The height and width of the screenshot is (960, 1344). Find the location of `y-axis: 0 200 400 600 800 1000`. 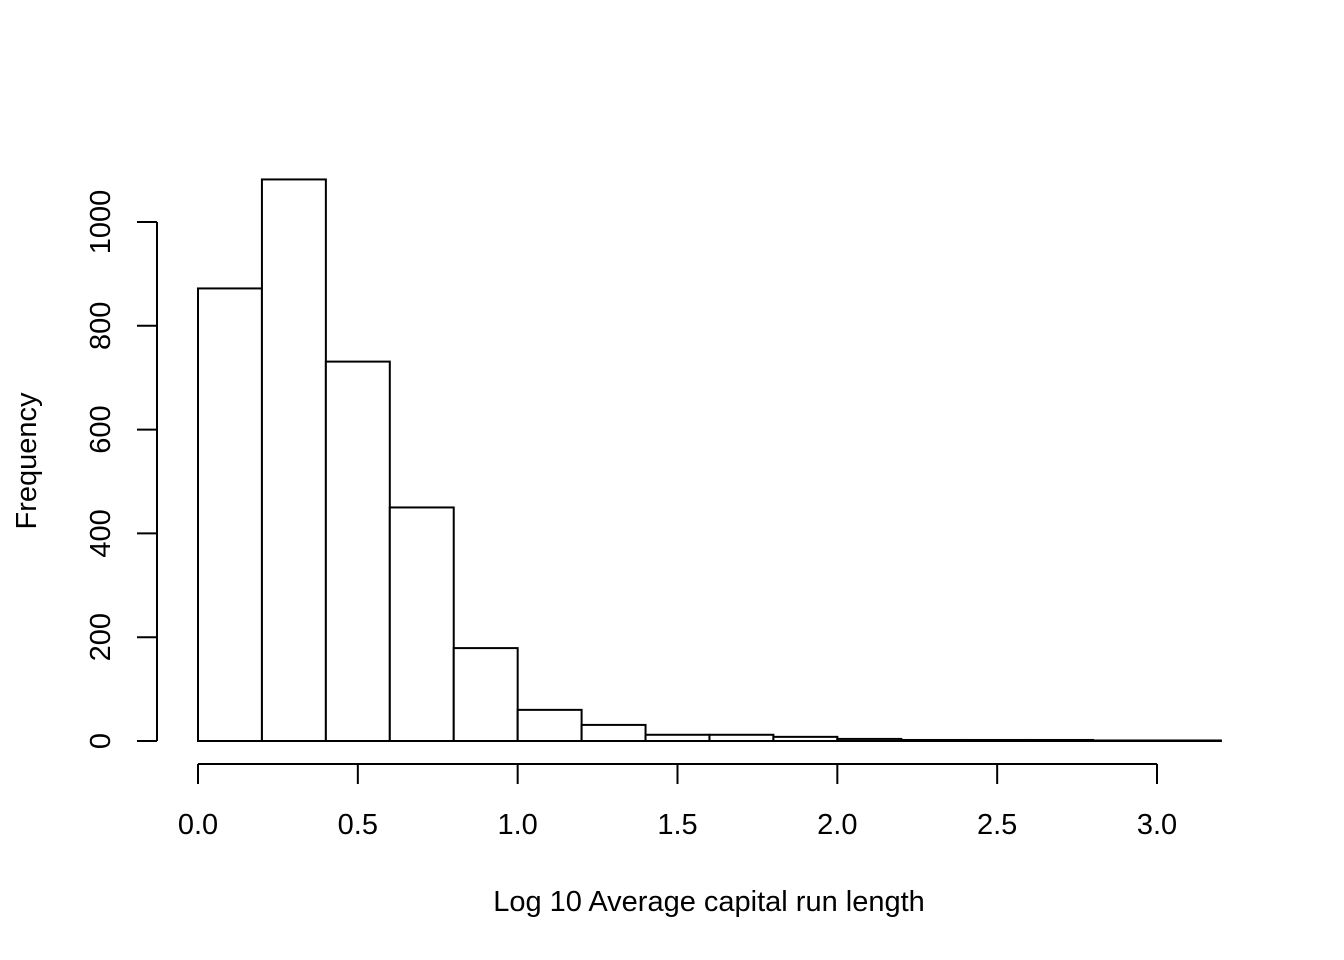

y-axis: 0 200 400 600 800 1000 is located at coordinates (121, 469).